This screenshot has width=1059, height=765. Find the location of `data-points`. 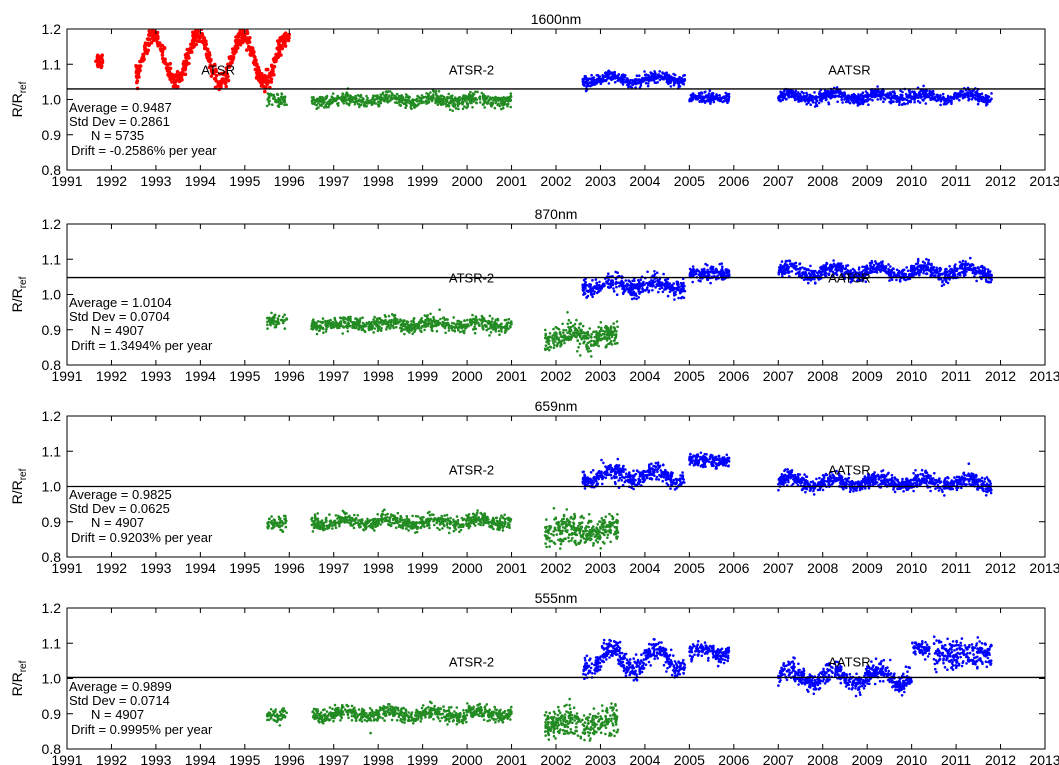

data-points is located at coordinates (629, 307).